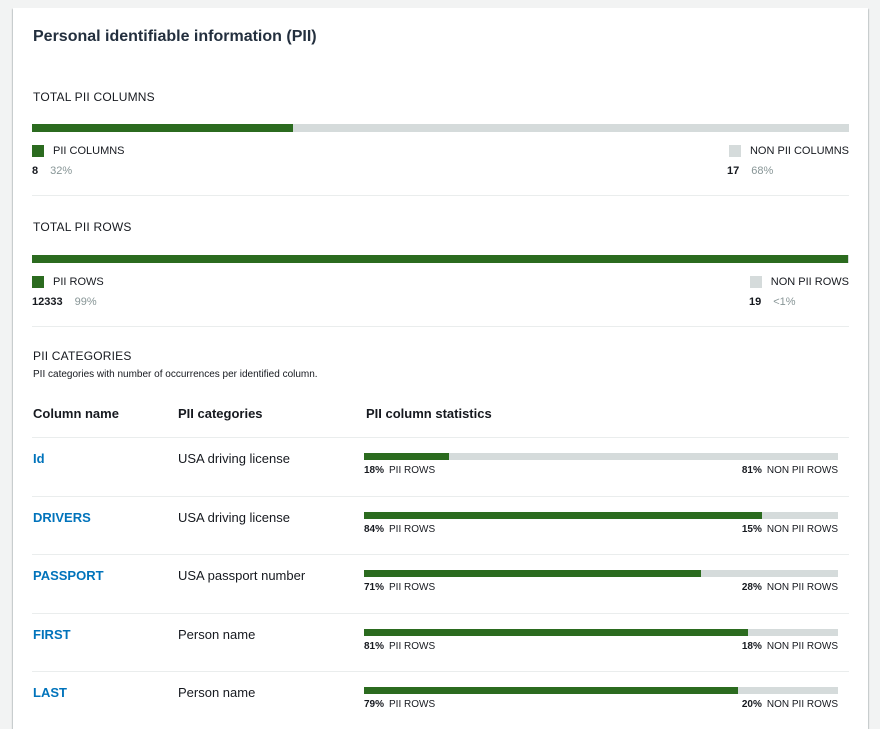 The width and height of the screenshot is (880, 729). I want to click on non-pii-columns-pct: 68%, so click(762, 171).